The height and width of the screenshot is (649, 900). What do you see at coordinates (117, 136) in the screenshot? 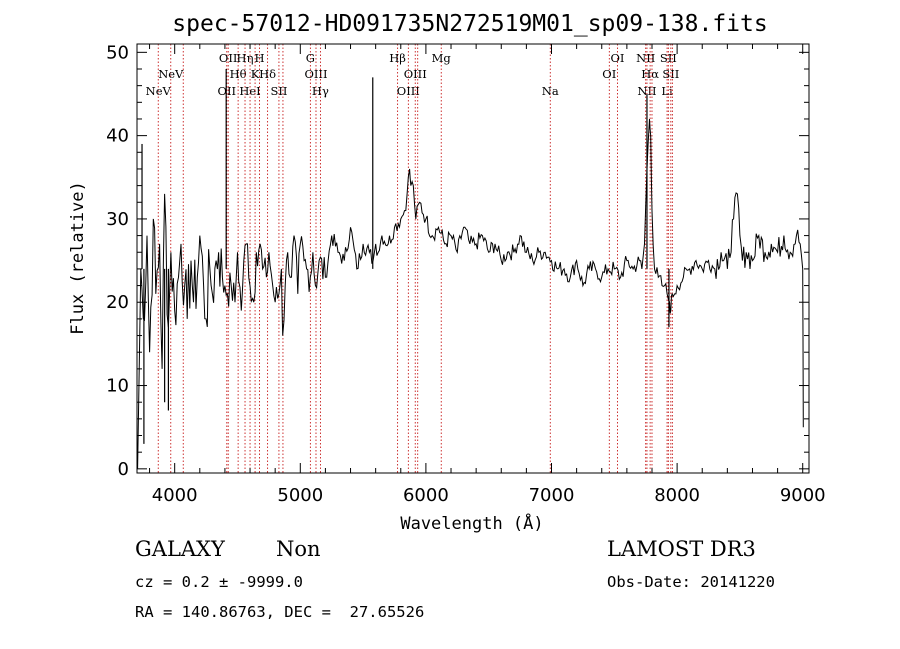
I see `y-tick-label-4: 40` at bounding box center [117, 136].